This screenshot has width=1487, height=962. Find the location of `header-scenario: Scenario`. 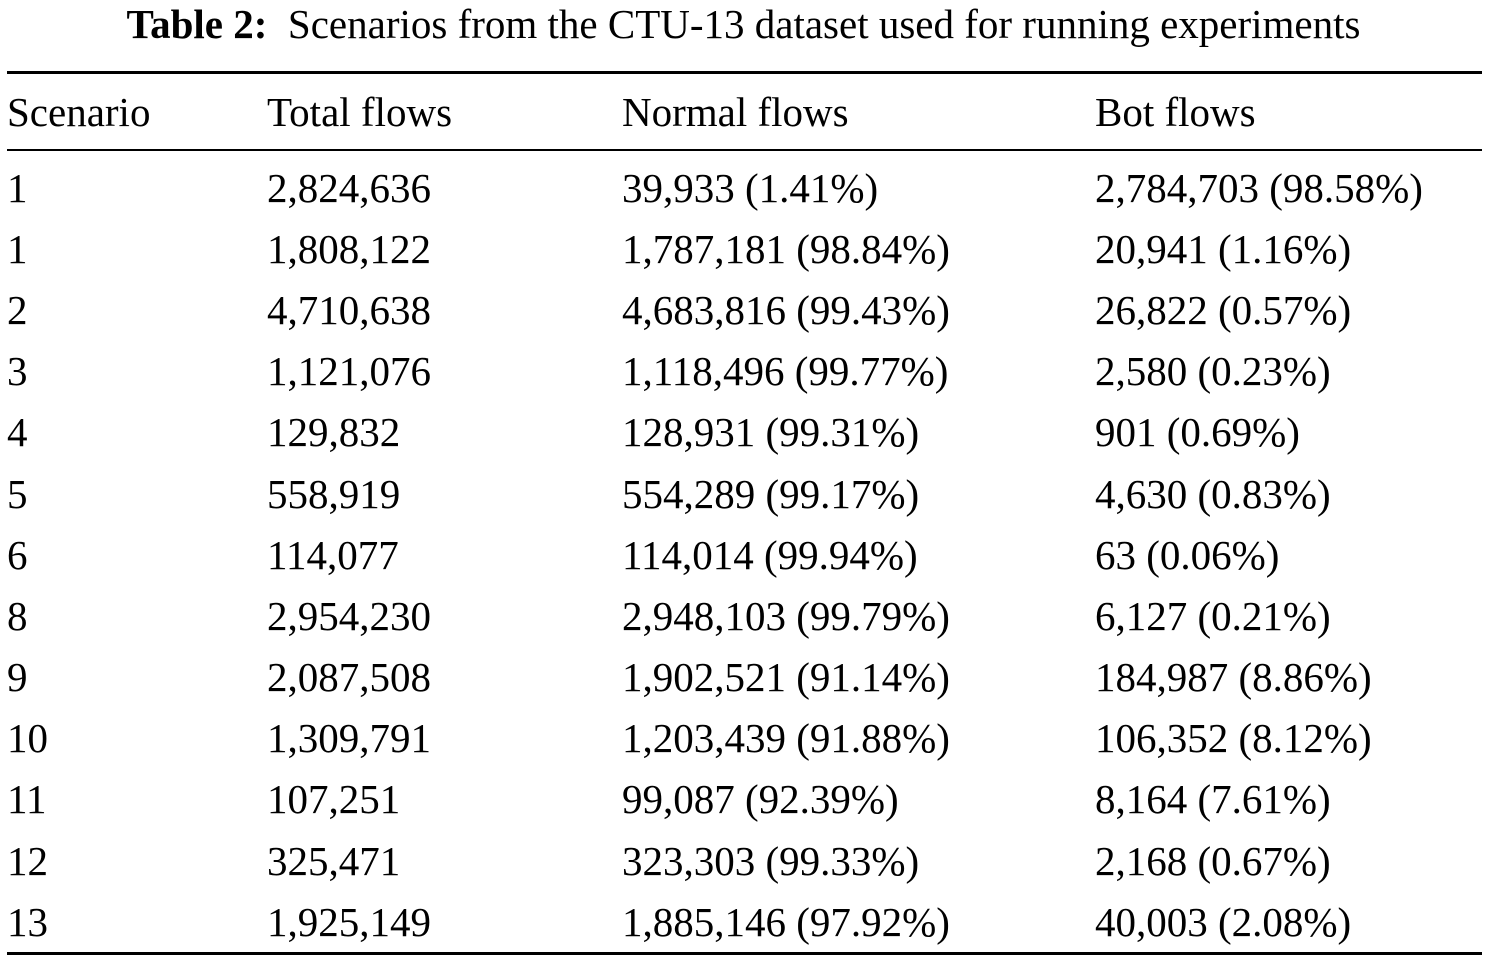

header-scenario: Scenario is located at coordinates (79, 111).